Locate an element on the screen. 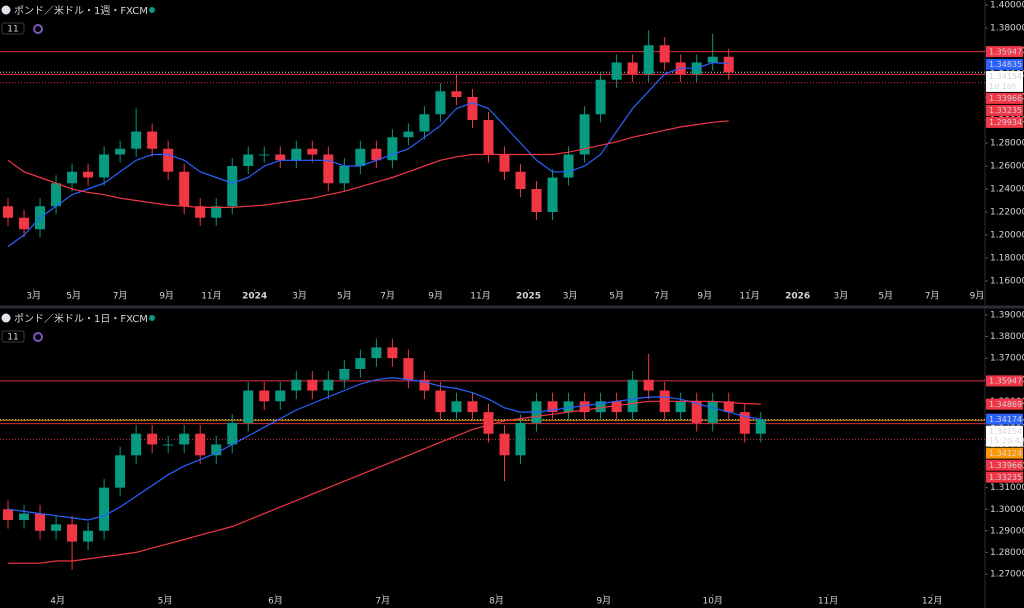 This screenshot has width=1024, height=608. indicator-icon is located at coordinates (38, 29).